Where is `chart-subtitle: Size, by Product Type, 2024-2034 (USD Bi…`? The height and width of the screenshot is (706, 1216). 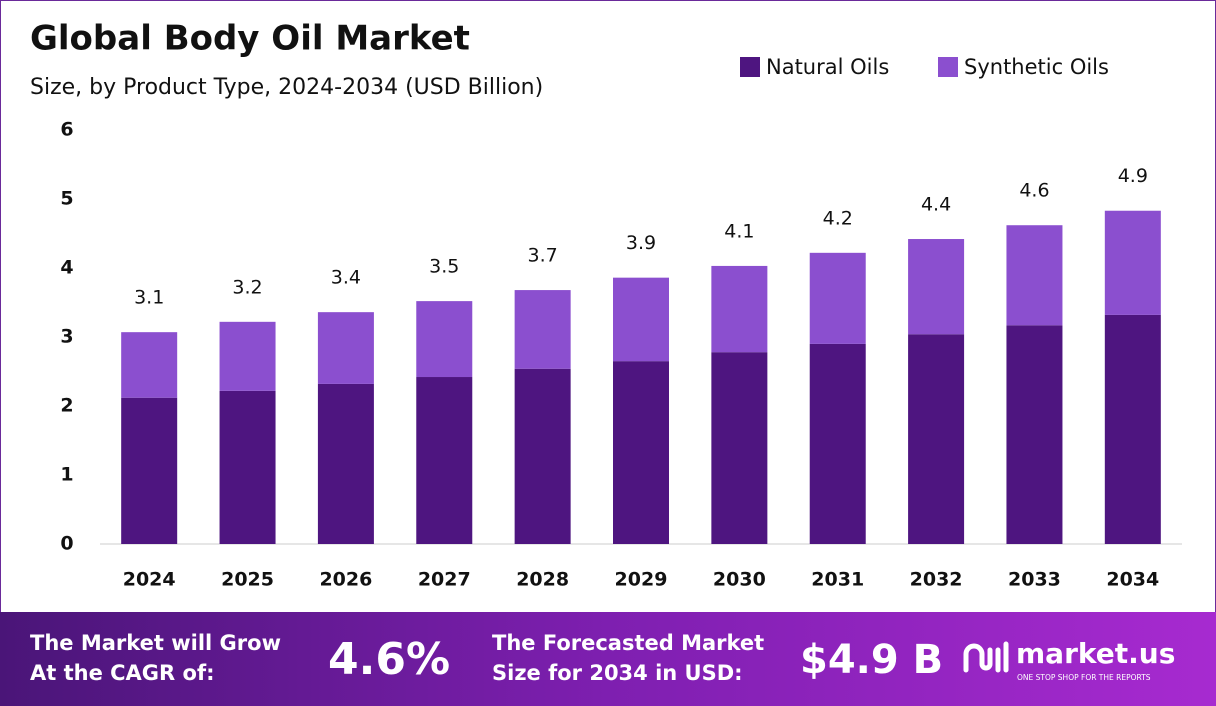
chart-subtitle: Size, by Product Type, 2024-2034 (USD Bi… is located at coordinates (286, 87).